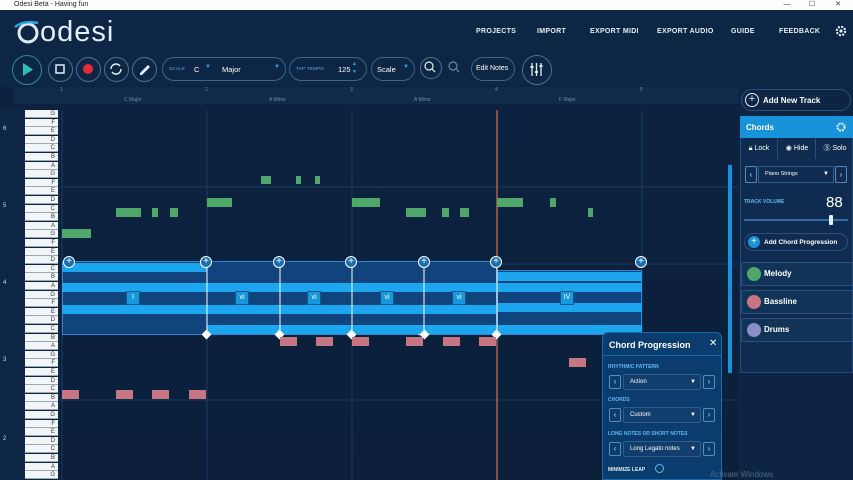 The height and width of the screenshot is (480, 853). I want to click on edit-notes-button: Edit Notes, so click(493, 69).